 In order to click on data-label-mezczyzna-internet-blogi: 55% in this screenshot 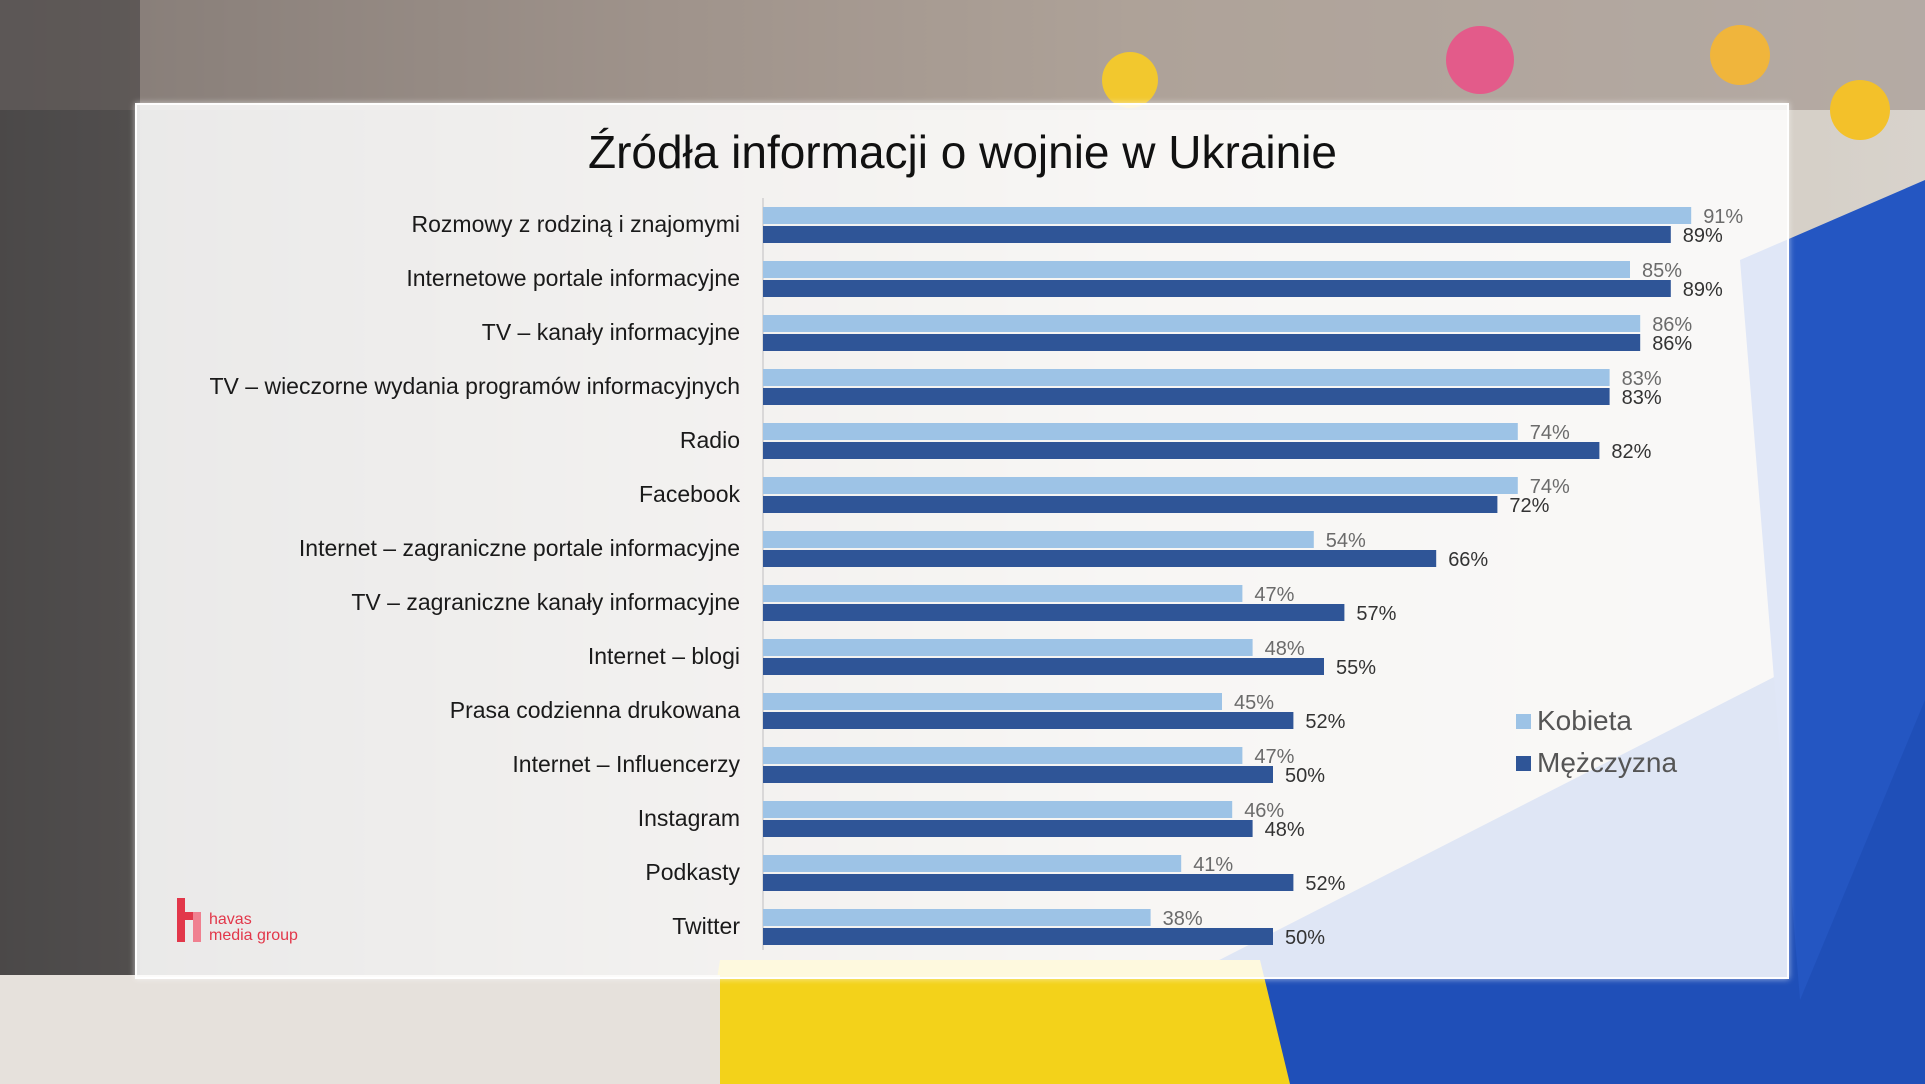, I will do `click(1356, 668)`.